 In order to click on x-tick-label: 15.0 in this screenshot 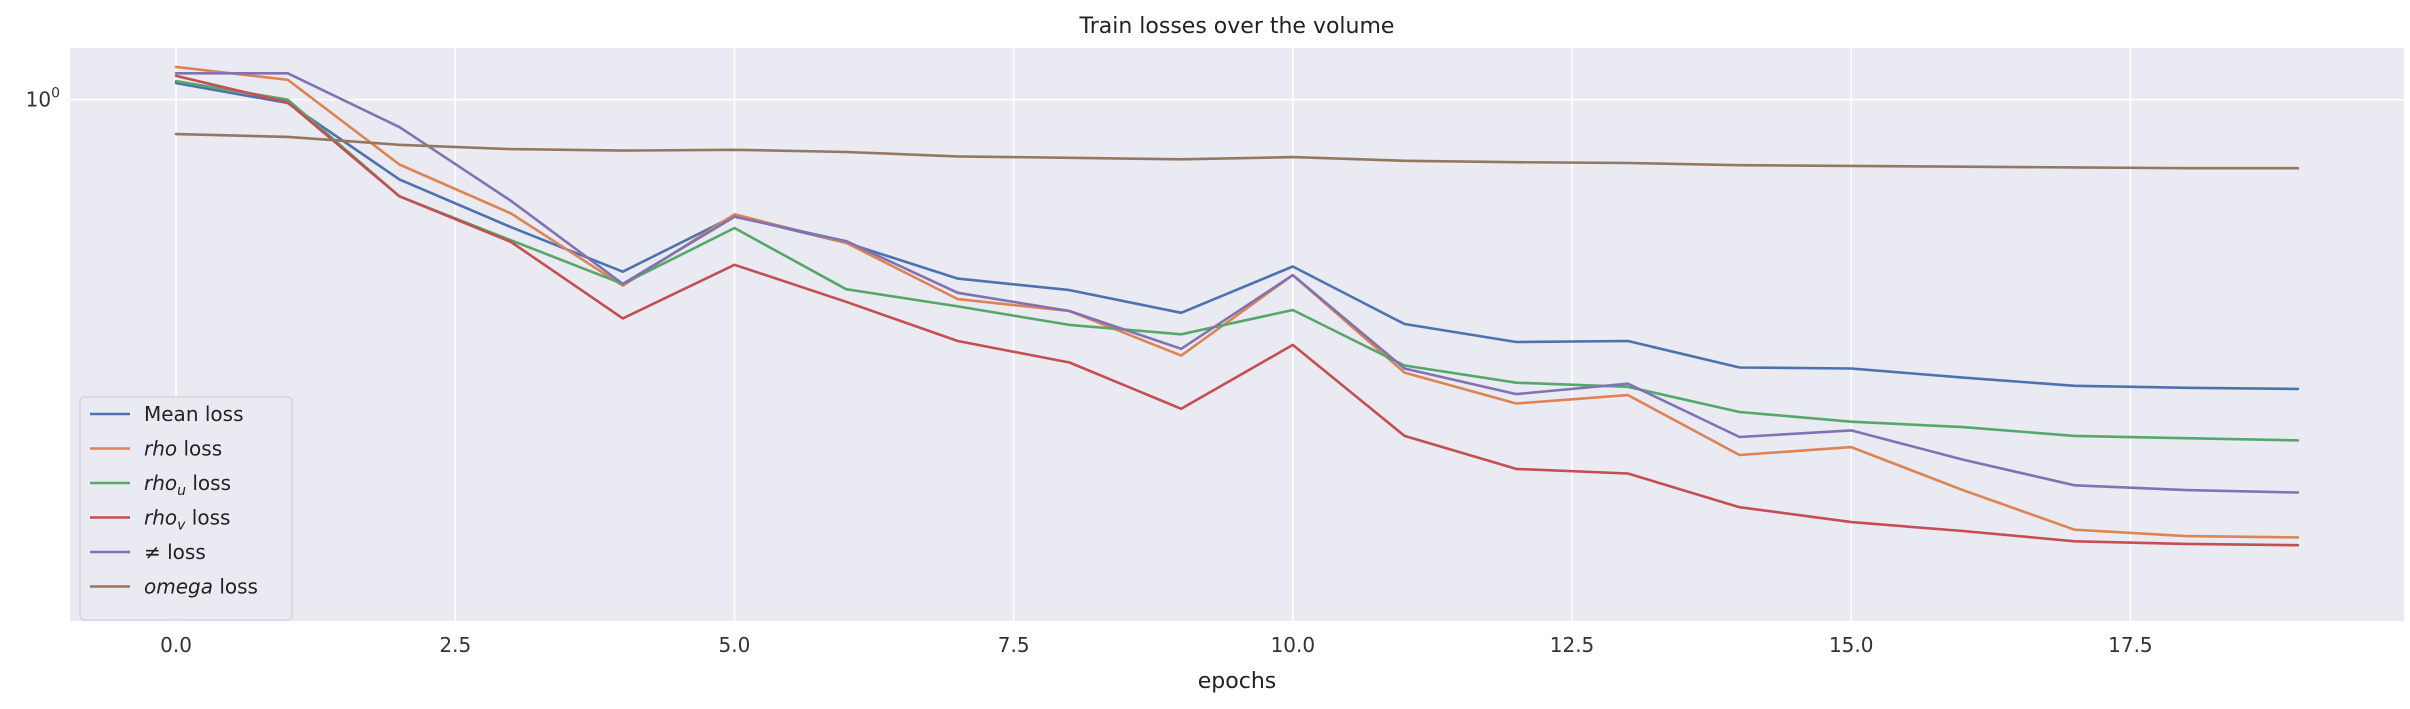, I will do `click(1851, 645)`.